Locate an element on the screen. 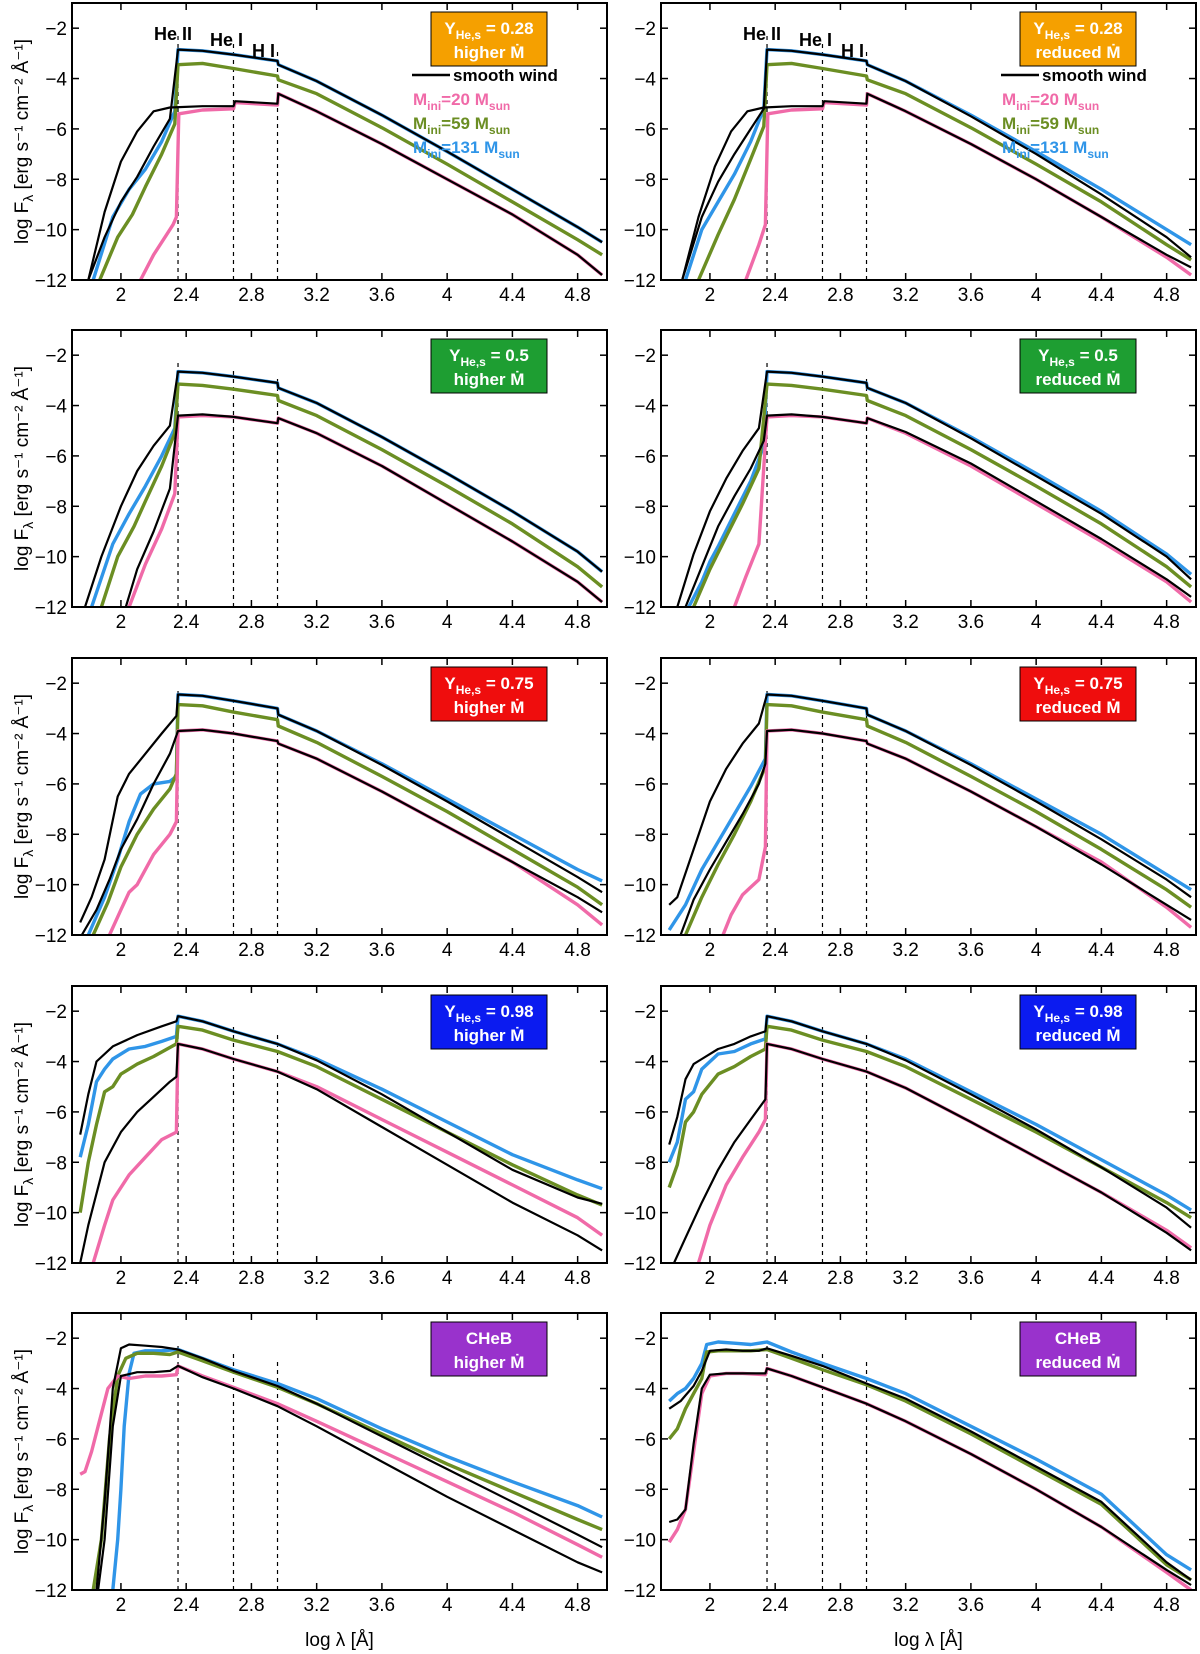  edge-label: H I is located at coordinates (263, 51).